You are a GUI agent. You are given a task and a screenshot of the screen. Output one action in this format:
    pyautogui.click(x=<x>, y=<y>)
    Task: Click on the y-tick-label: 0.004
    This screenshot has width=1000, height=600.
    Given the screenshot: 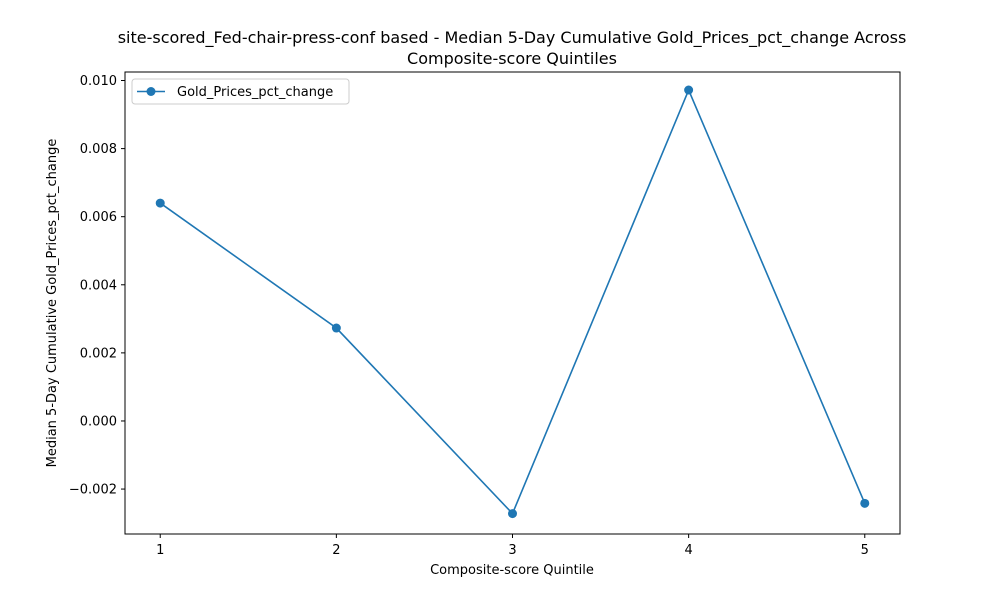 What is the action you would take?
    pyautogui.click(x=98, y=285)
    